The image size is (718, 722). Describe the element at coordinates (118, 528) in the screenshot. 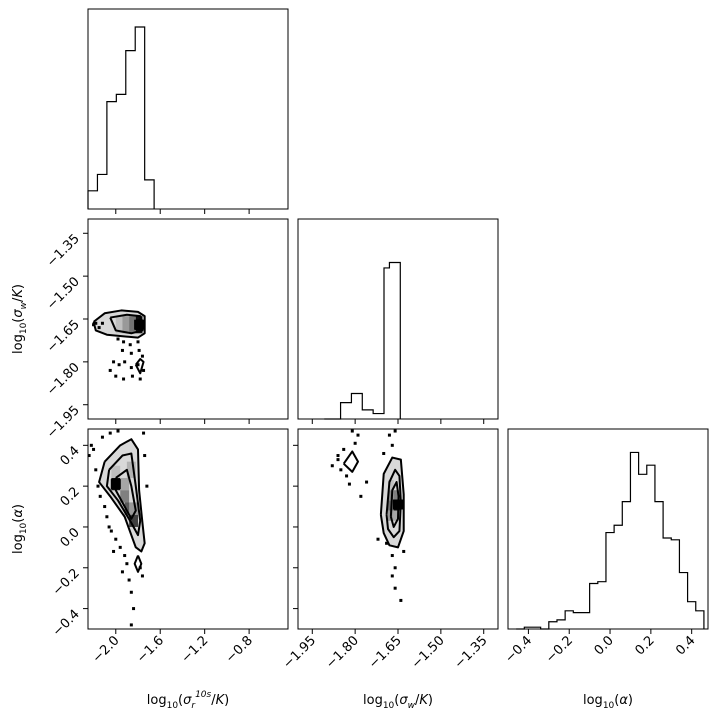

I see `density-panel-a_vs_s` at that location.